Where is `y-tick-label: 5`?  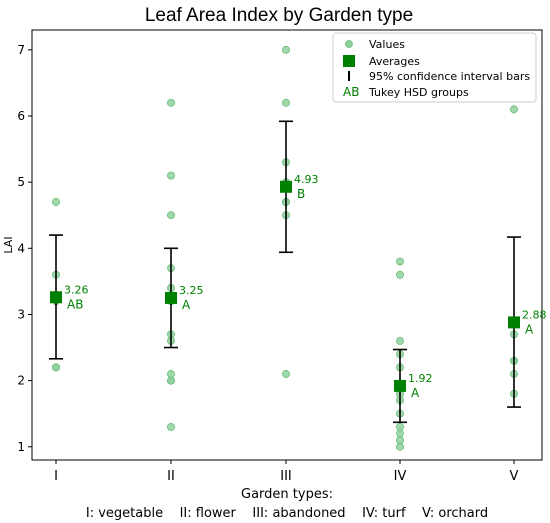
y-tick-label: 5 is located at coordinates (21, 182).